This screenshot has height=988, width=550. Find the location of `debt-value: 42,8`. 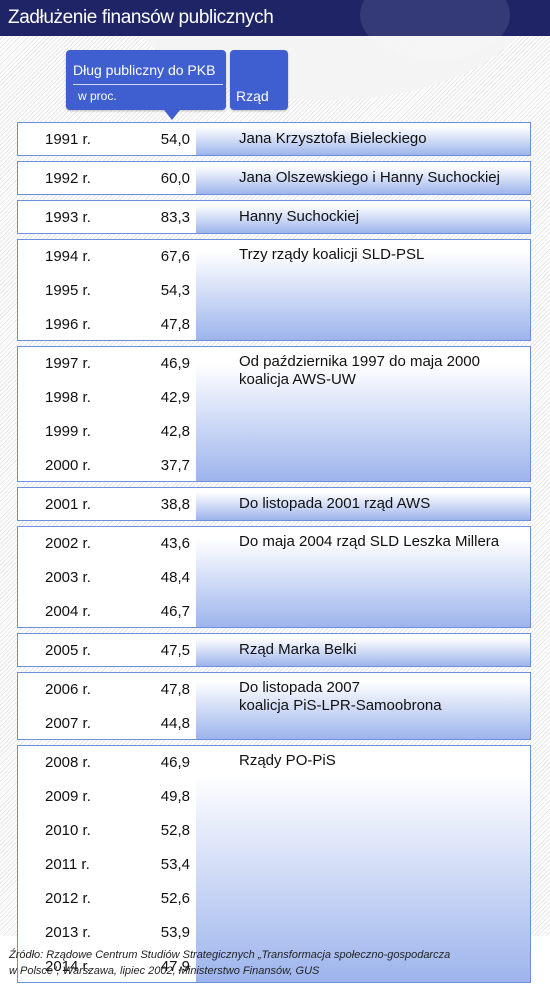

debt-value: 42,8 is located at coordinates (175, 431).